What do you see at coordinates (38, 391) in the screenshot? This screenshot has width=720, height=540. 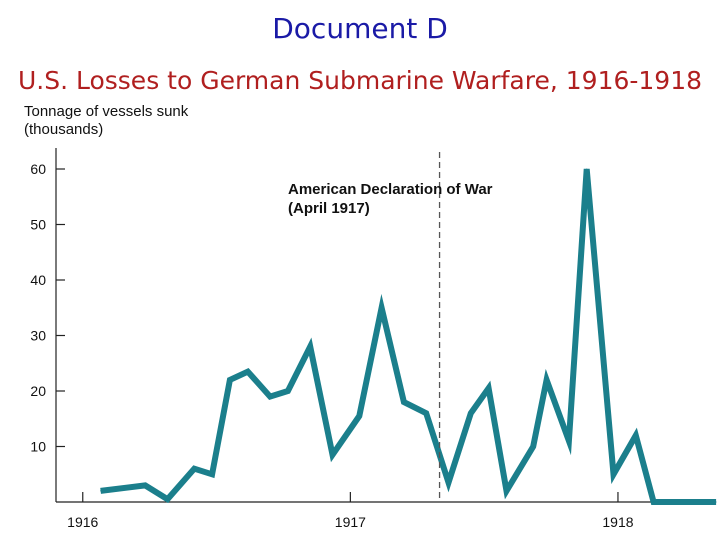 I see `y-tick-label: 20` at bounding box center [38, 391].